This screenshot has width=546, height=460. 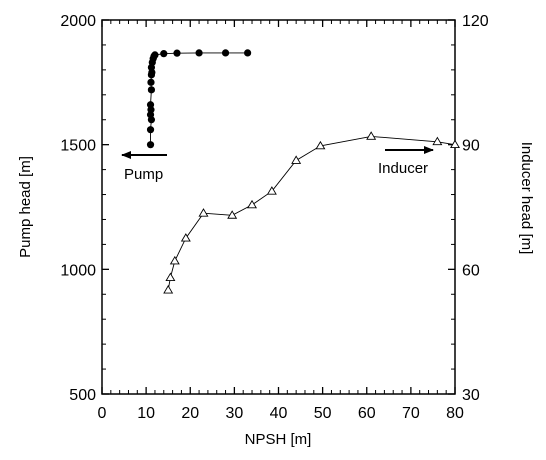 What do you see at coordinates (82, 395) in the screenshot?
I see `left-y-tick-label: 500` at bounding box center [82, 395].